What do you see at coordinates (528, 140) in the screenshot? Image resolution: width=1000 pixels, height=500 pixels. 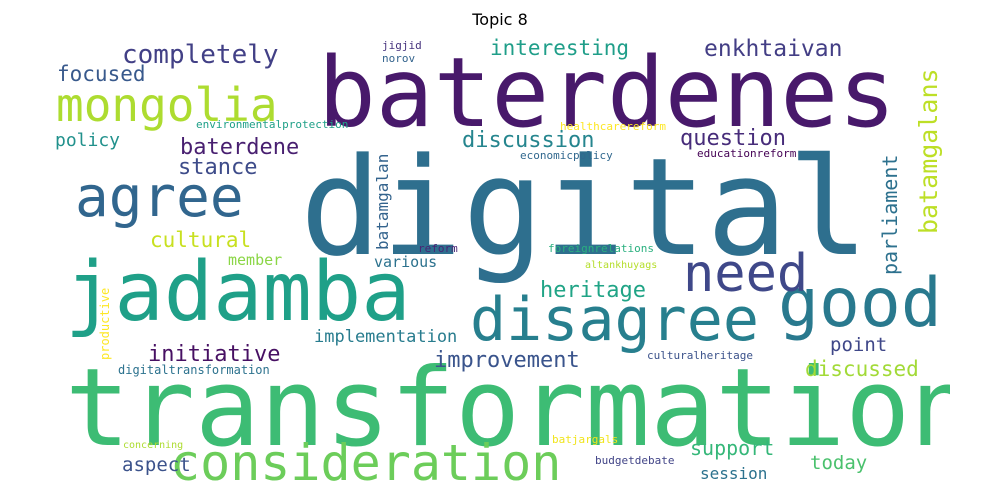 I see `word-discussion: discussion` at bounding box center [528, 140].